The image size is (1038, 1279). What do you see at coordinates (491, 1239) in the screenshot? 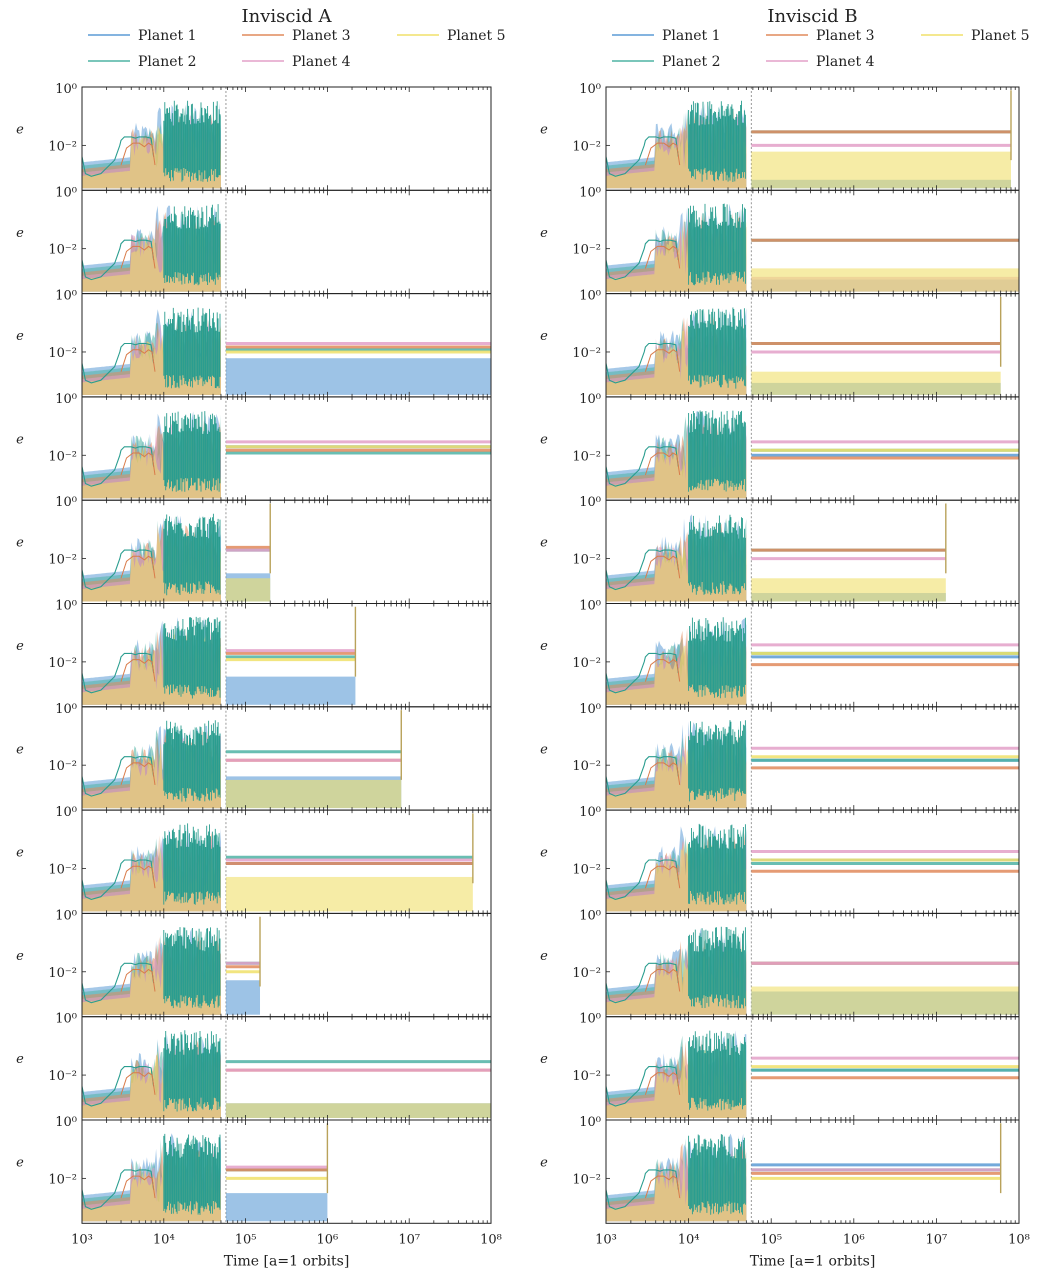
I see `x-tick-label: 10⁸` at bounding box center [491, 1239].